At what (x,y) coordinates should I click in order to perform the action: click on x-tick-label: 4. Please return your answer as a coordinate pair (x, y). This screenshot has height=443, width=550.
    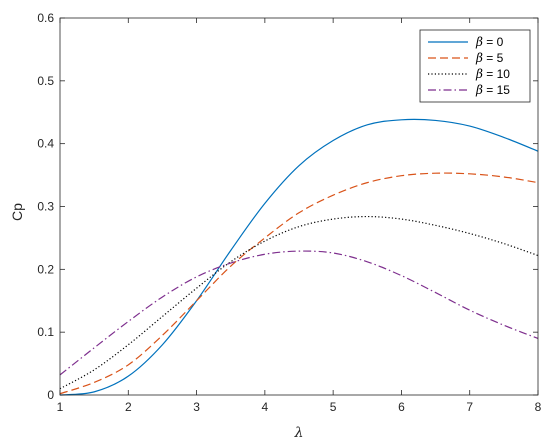
    Looking at the image, I should click on (265, 407).